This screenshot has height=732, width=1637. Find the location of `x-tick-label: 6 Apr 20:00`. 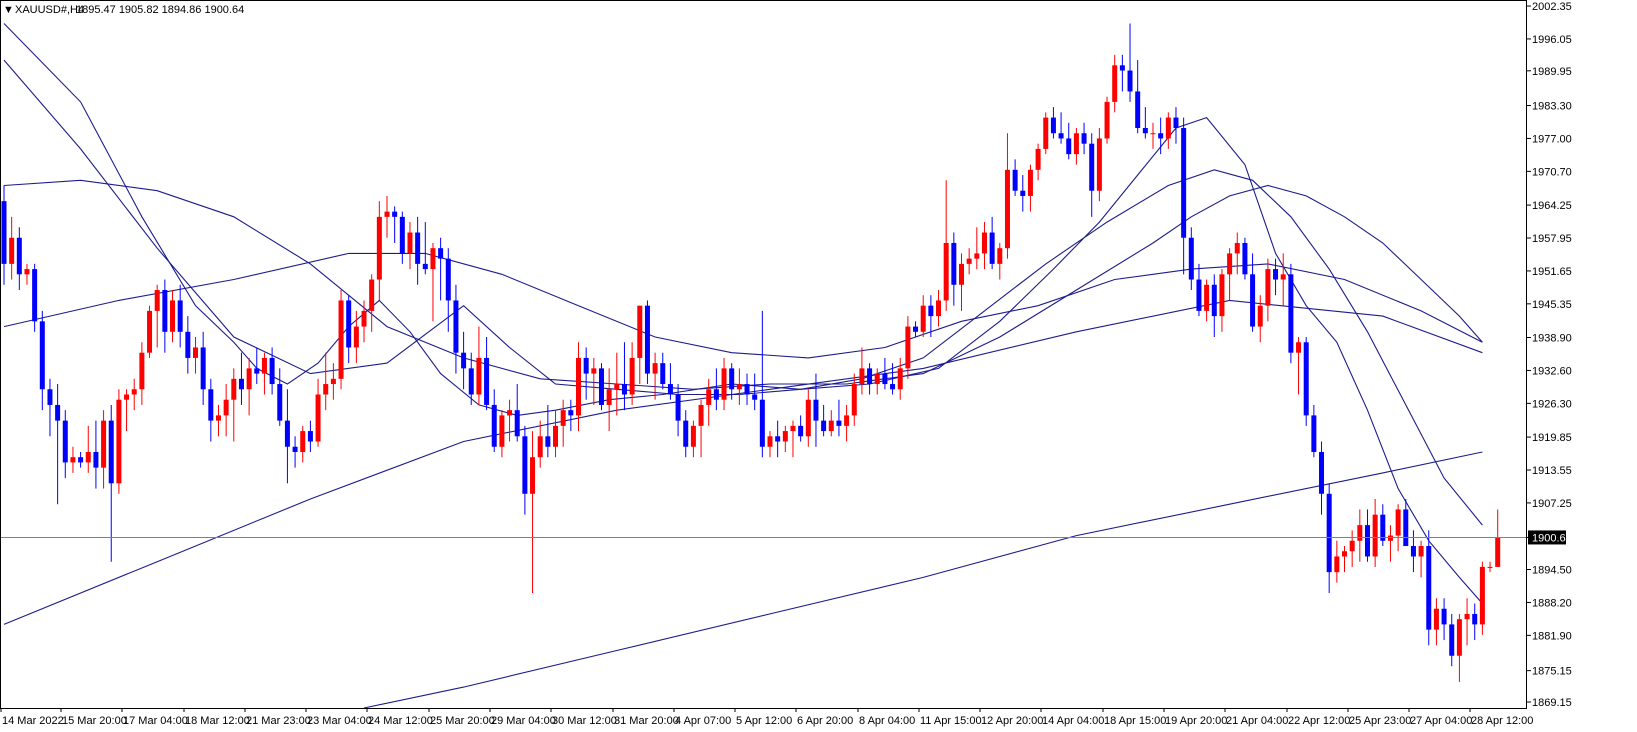

x-tick-label: 6 Apr 20:00 is located at coordinates (825, 721).